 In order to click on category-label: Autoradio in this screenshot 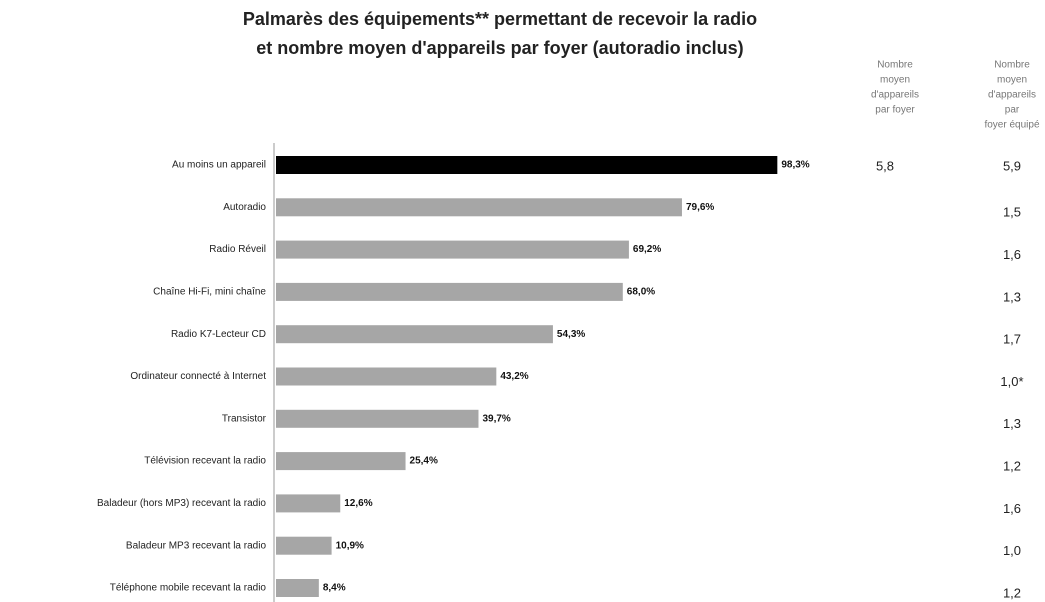, I will do `click(244, 207)`.